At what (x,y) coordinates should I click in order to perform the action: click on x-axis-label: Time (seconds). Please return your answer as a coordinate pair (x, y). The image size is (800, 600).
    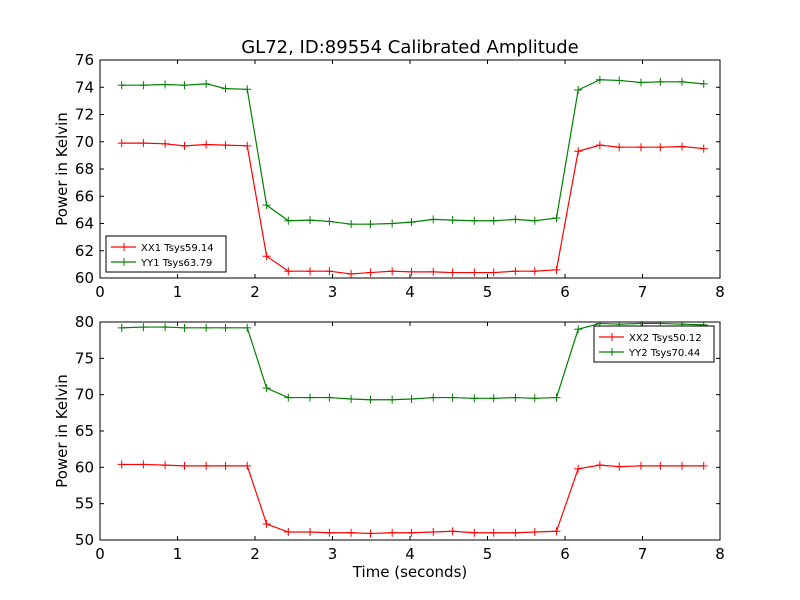
    Looking at the image, I should click on (410, 572).